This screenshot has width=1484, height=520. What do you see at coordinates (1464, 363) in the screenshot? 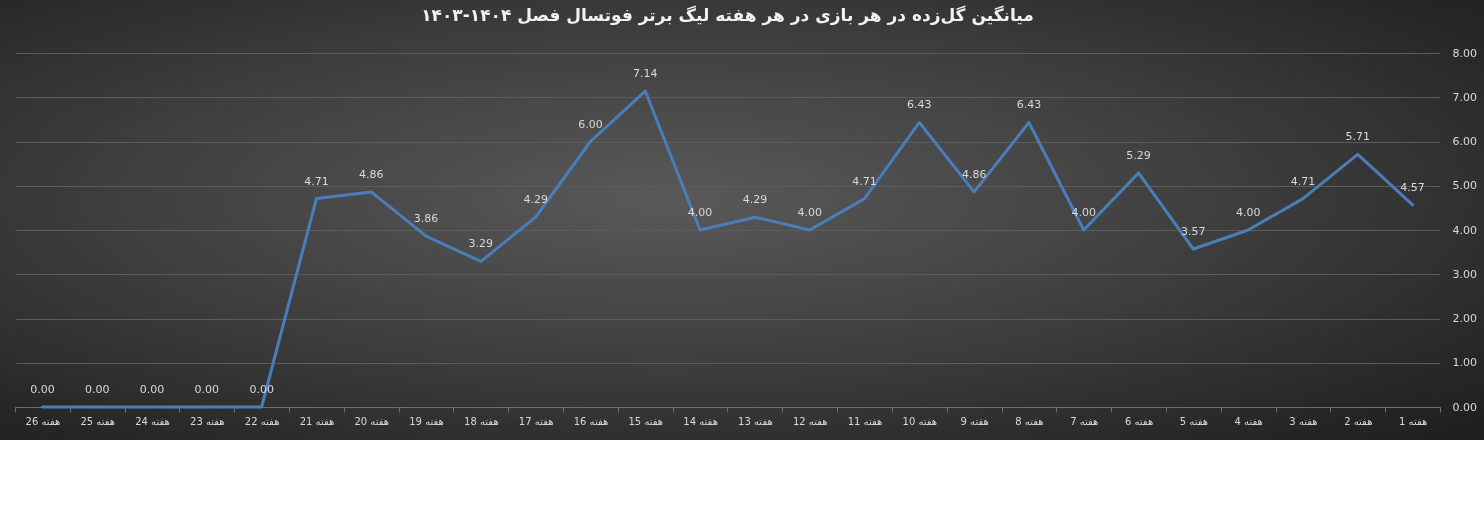
I see `y-tick-label: 1.00` at bounding box center [1464, 363].